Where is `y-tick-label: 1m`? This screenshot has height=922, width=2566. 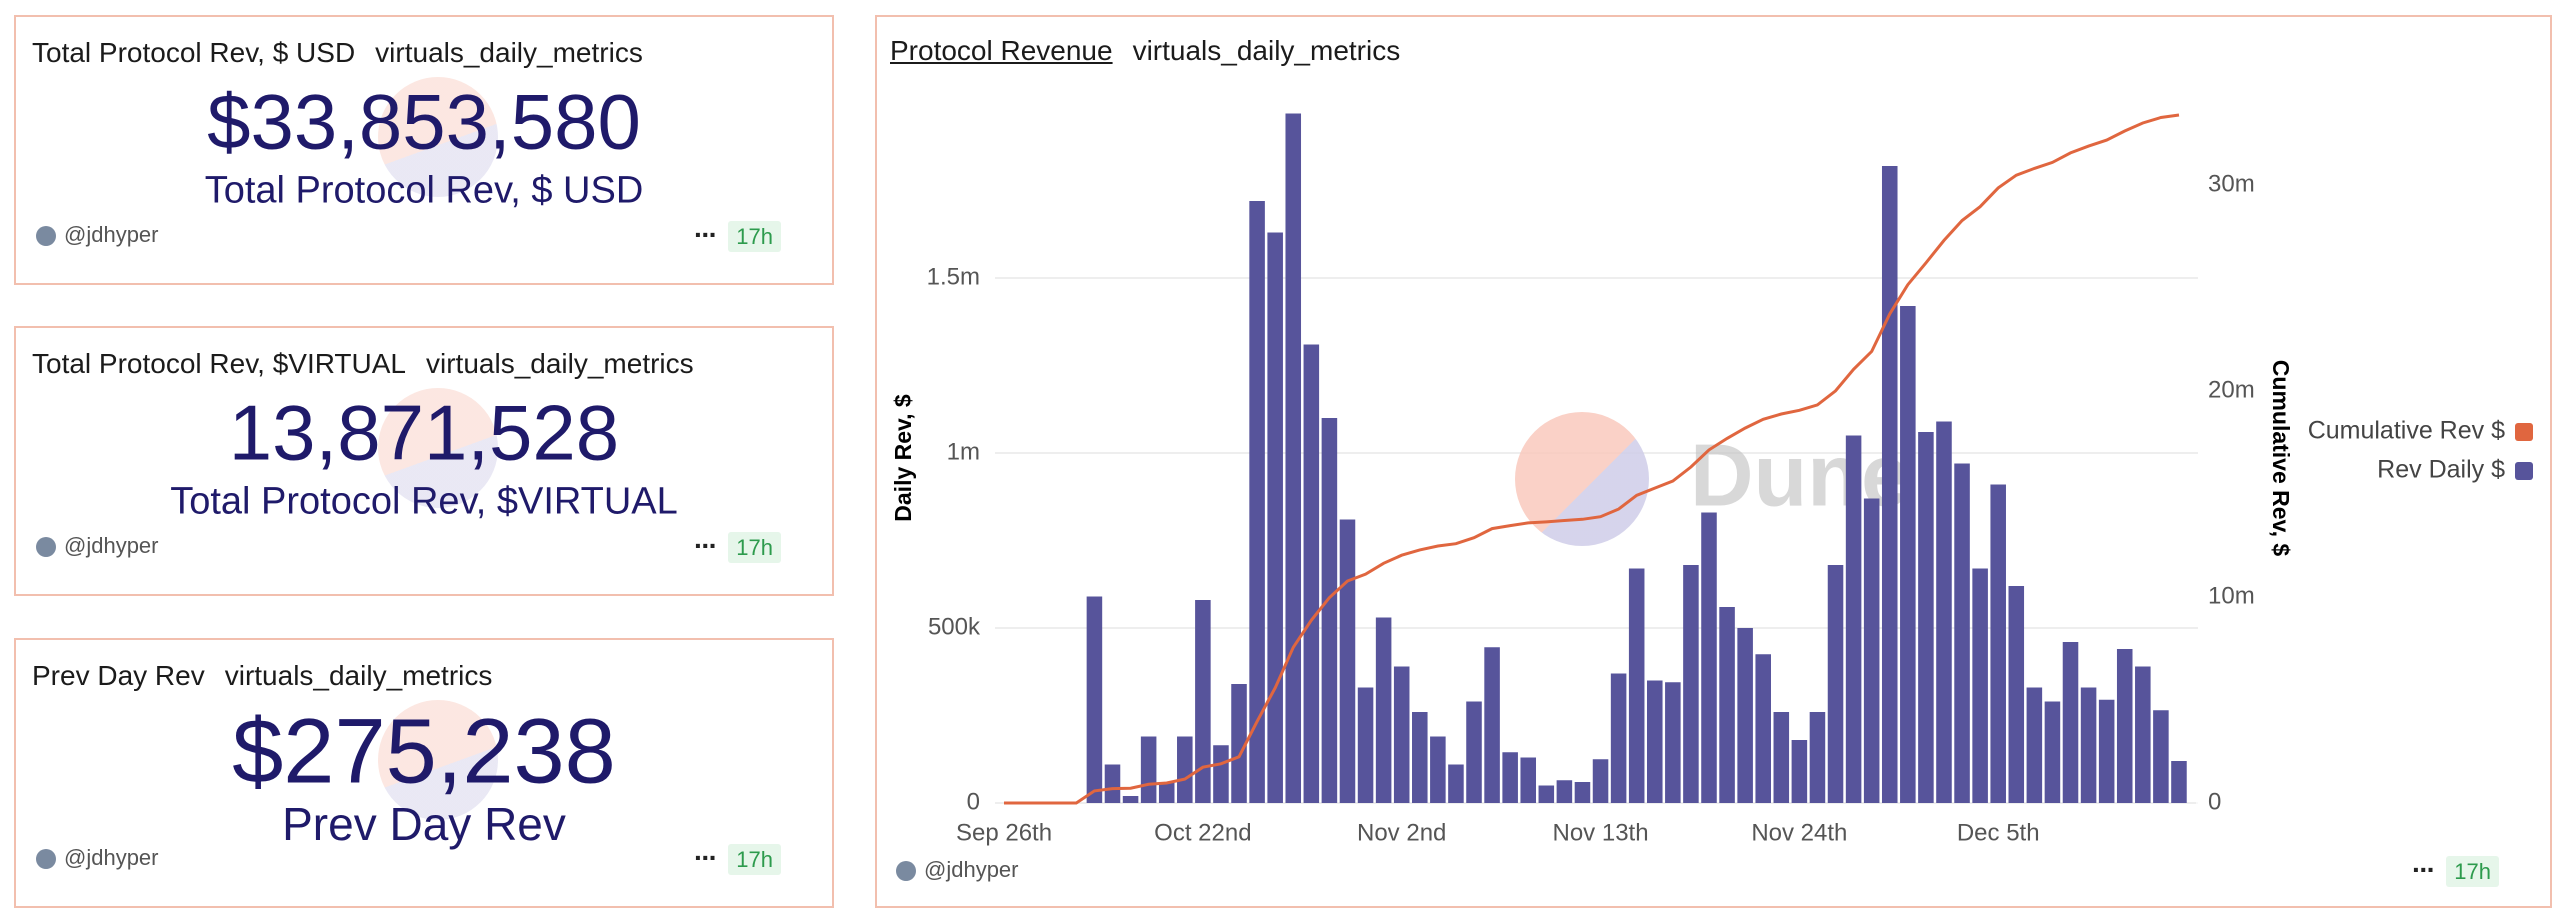
y-tick-label: 1m is located at coordinates (963, 451).